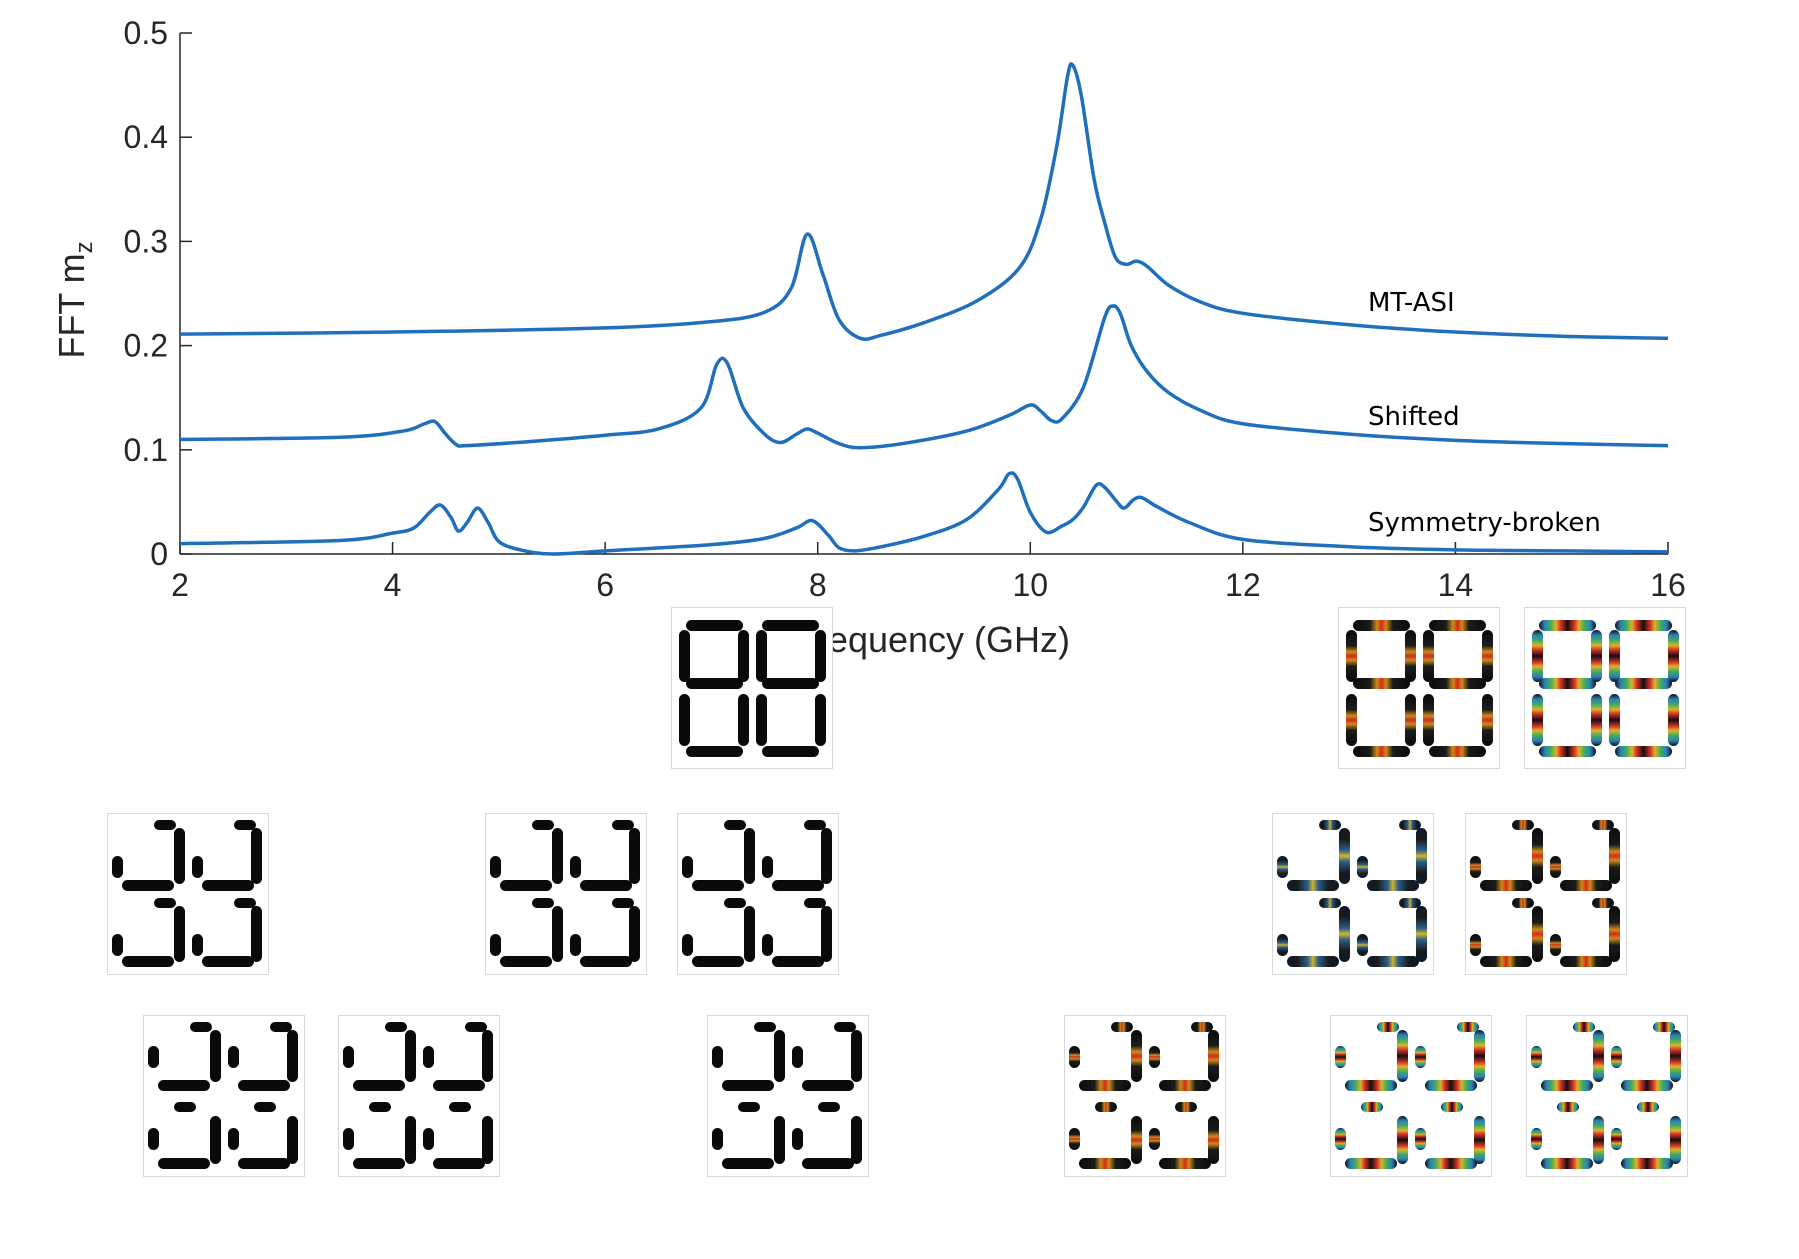 Image resolution: width=1799 pixels, height=1259 pixels. What do you see at coordinates (1030, 585) in the screenshot?
I see `x-tick-label: 10` at bounding box center [1030, 585].